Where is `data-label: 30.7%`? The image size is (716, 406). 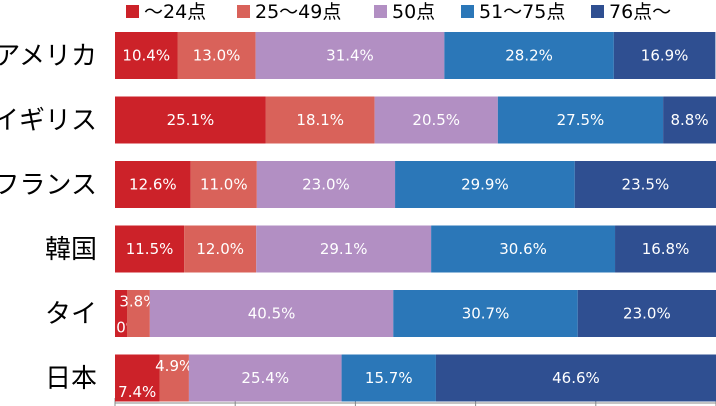
data-label: 30.7% is located at coordinates (486, 314).